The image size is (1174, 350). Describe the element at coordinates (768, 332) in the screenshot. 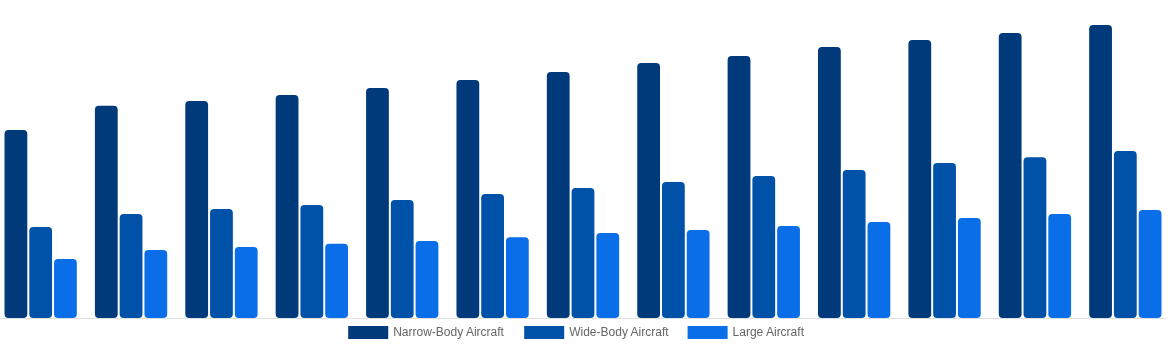

I see `legend-label: Large Aircraft` at that location.